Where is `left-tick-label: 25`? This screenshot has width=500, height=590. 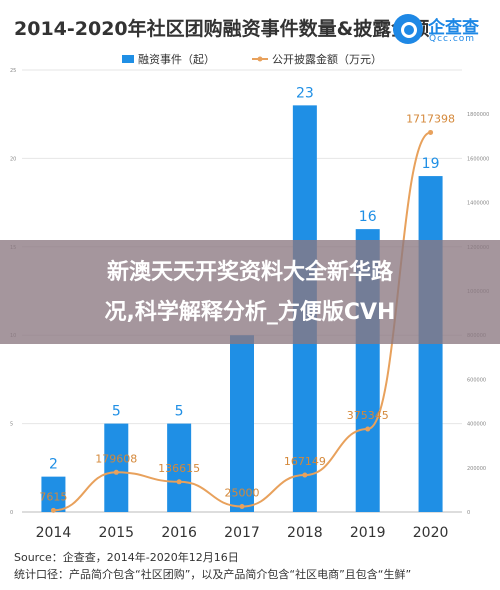 left-tick-label: 25 is located at coordinates (13, 71).